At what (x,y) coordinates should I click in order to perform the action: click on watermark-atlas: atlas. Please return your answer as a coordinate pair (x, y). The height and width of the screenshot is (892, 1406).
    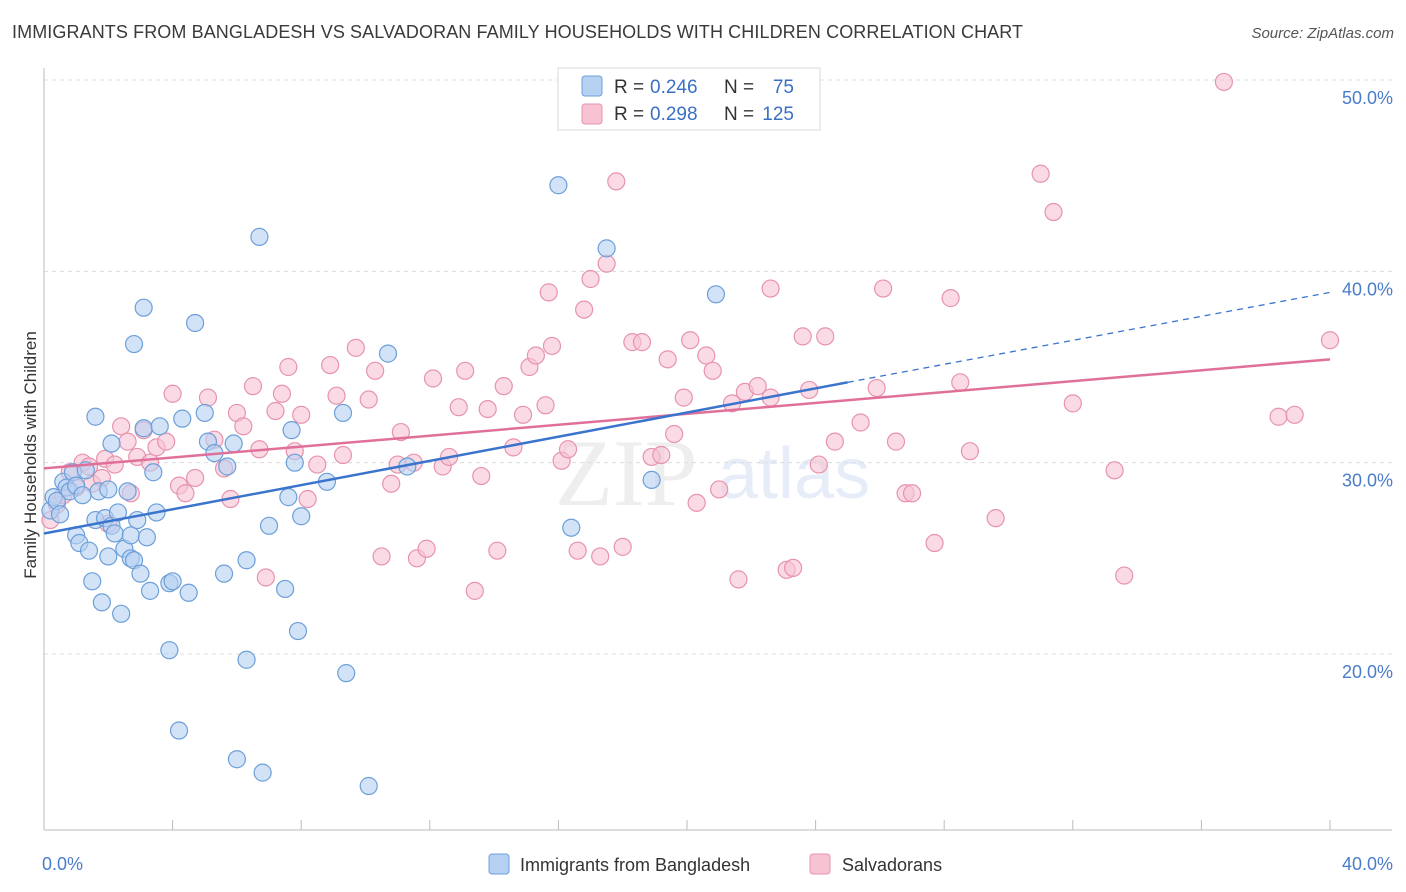
    Looking at the image, I should click on (794, 474).